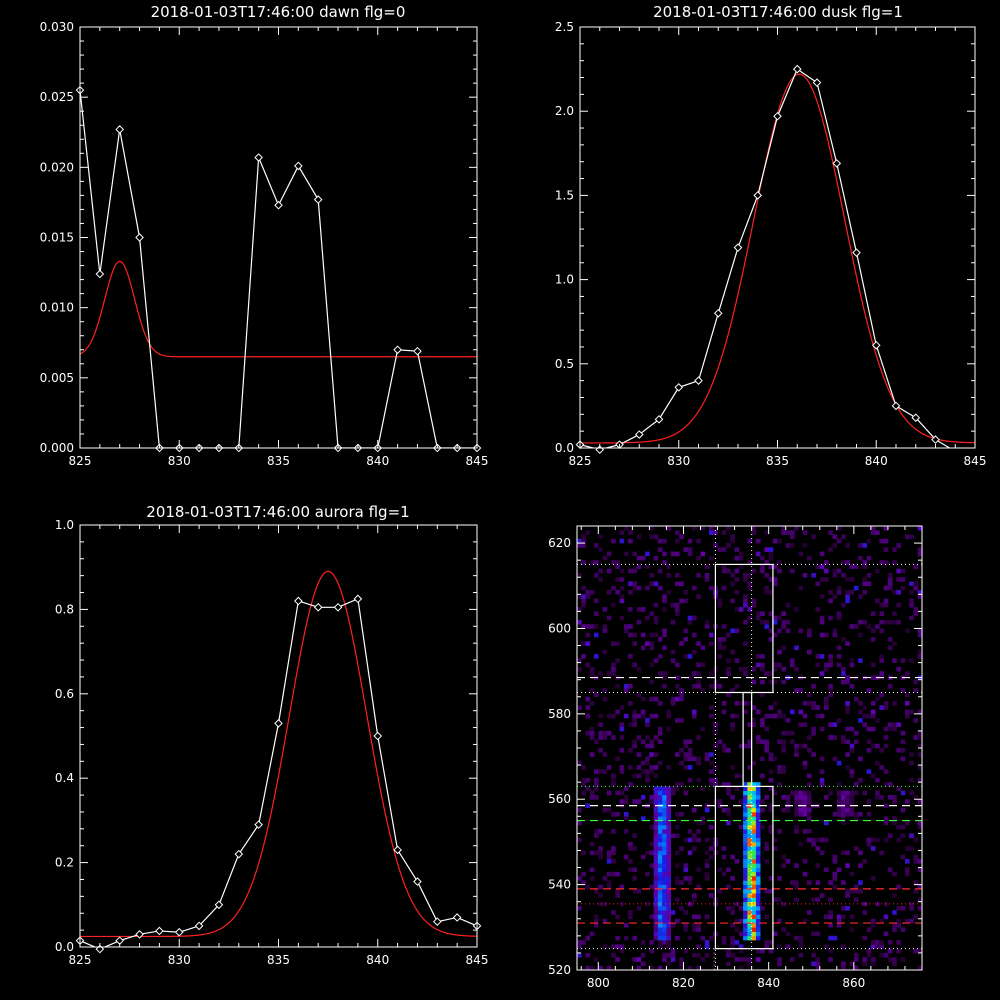  What do you see at coordinates (853, 983) in the screenshot?
I see `heatmap-x-tick-label: 860` at bounding box center [853, 983].